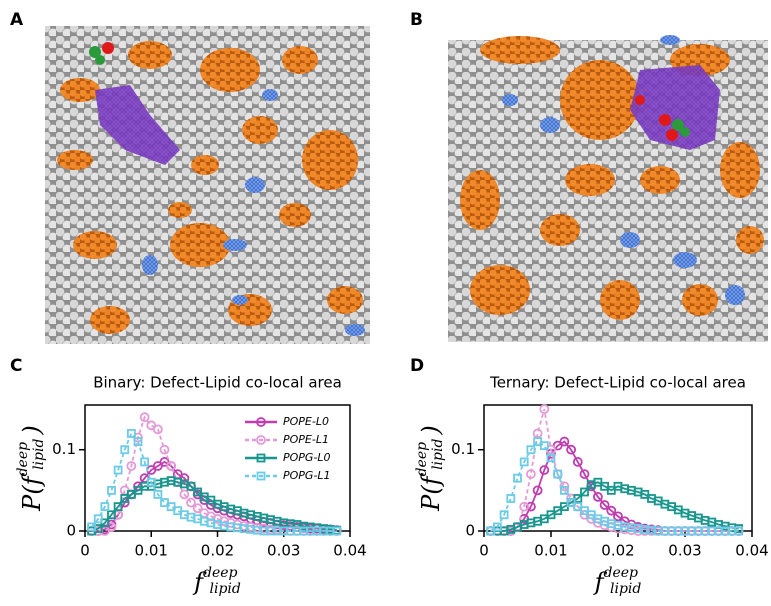  I want to click on chart-title: Binary: Defect-Lipid co-local area, so click(217, 383).